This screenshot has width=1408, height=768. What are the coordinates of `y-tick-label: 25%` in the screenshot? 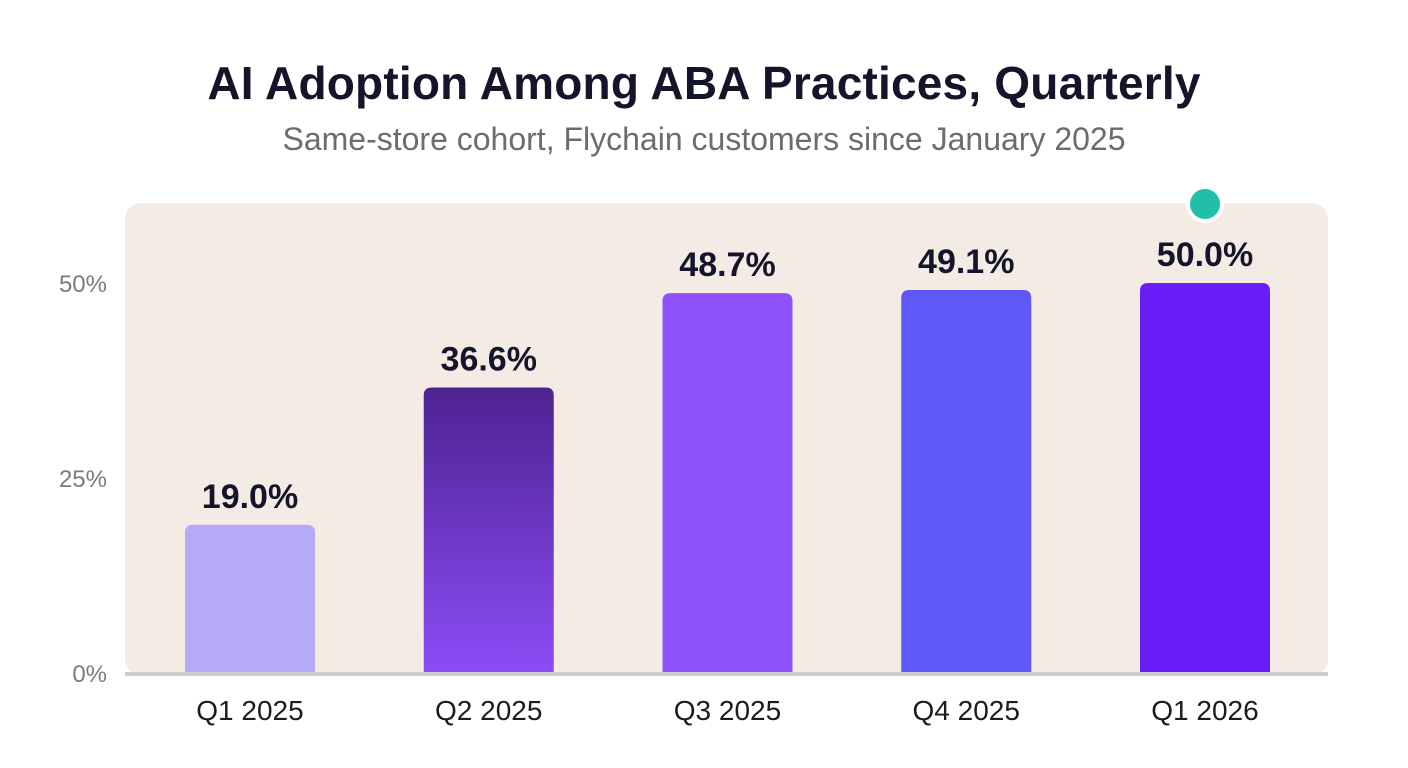 It's located at (83, 479).